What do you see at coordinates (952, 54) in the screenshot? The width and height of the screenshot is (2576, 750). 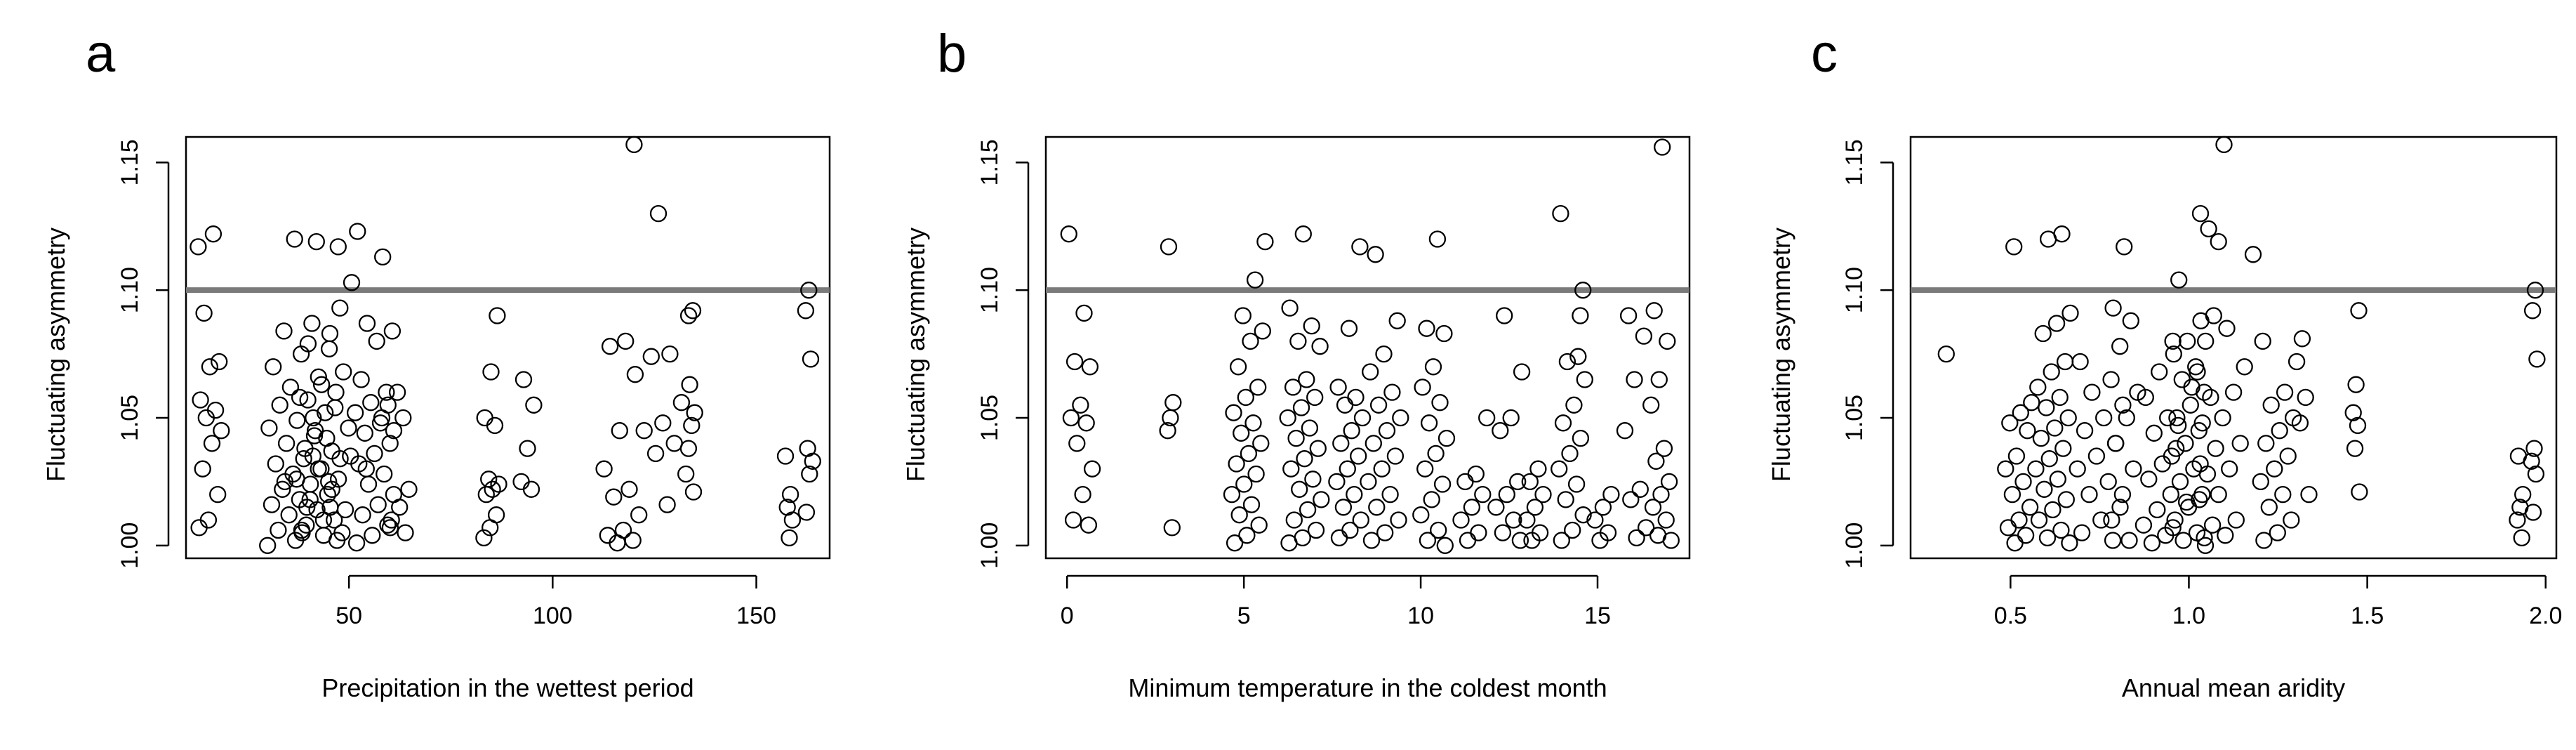 I see `panel-letter: b` at bounding box center [952, 54].